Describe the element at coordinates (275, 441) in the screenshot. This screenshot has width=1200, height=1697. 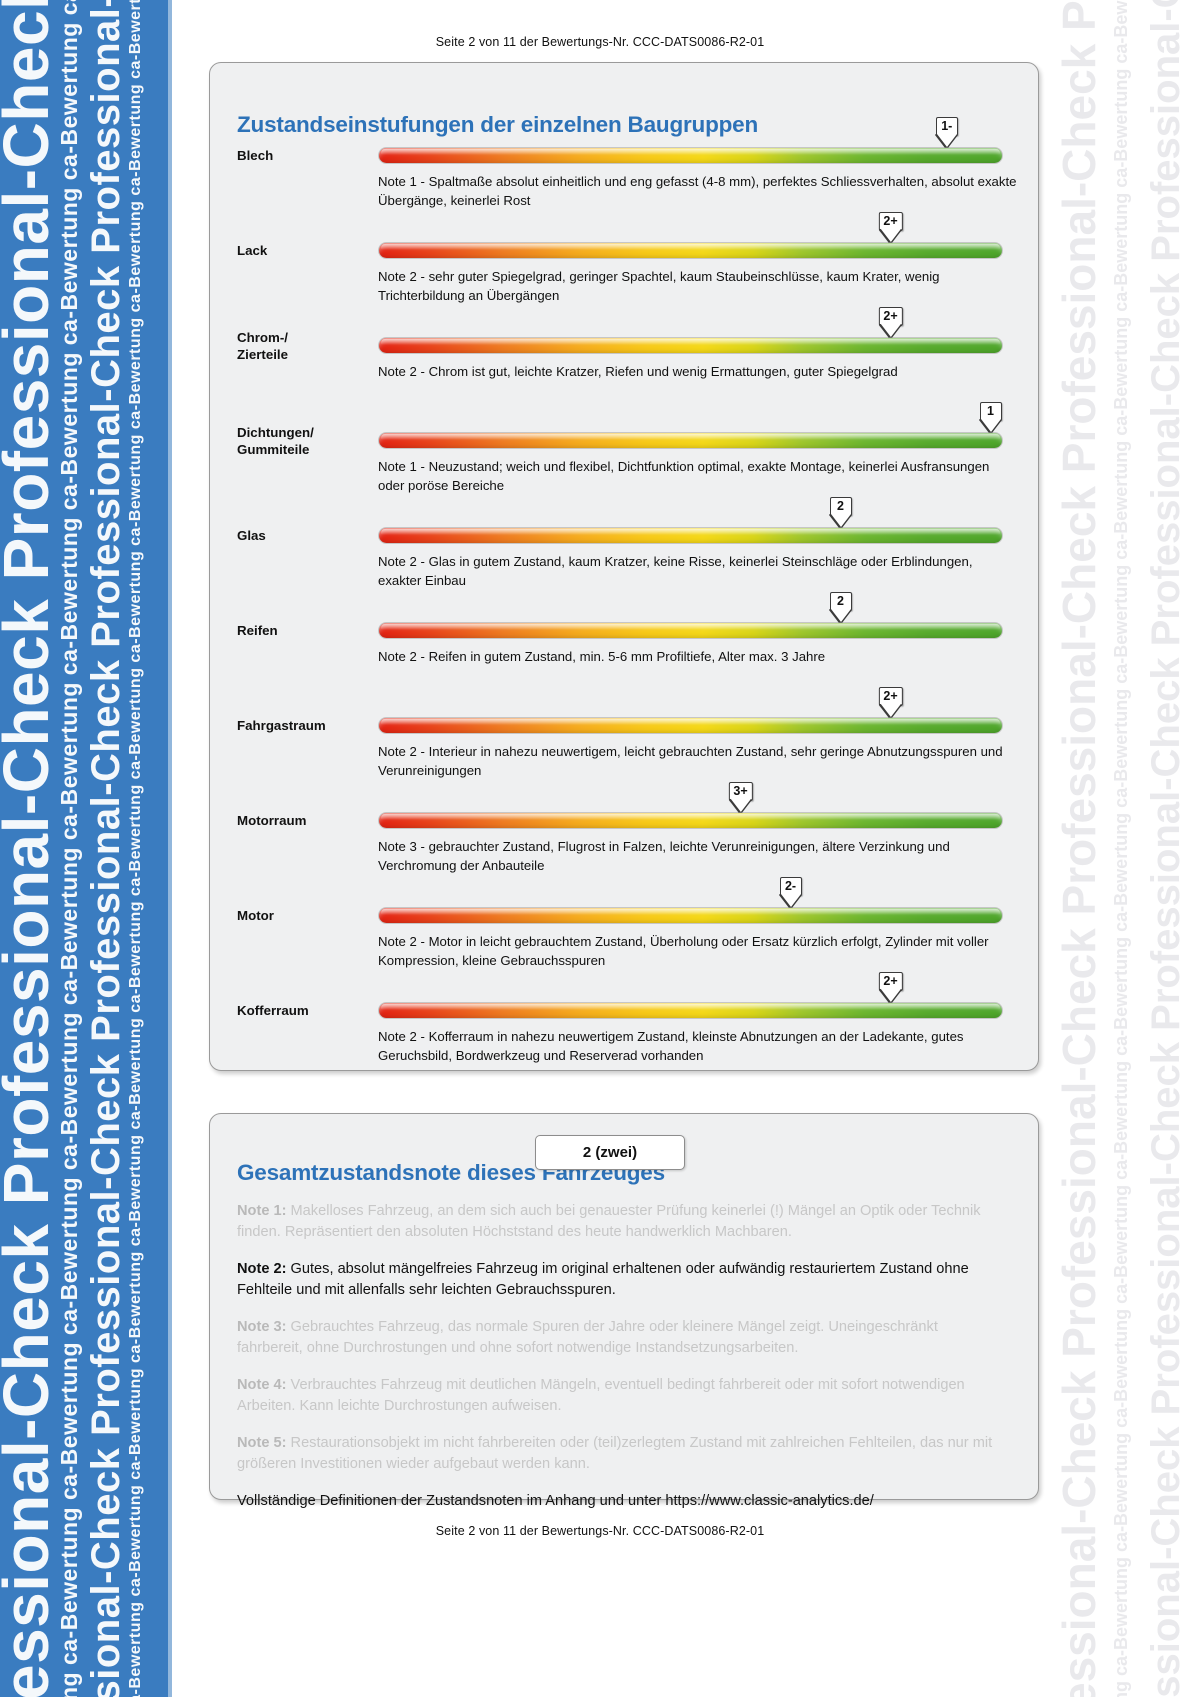
I see `condition-row-label: Dichtungen/Gummiteile` at that location.